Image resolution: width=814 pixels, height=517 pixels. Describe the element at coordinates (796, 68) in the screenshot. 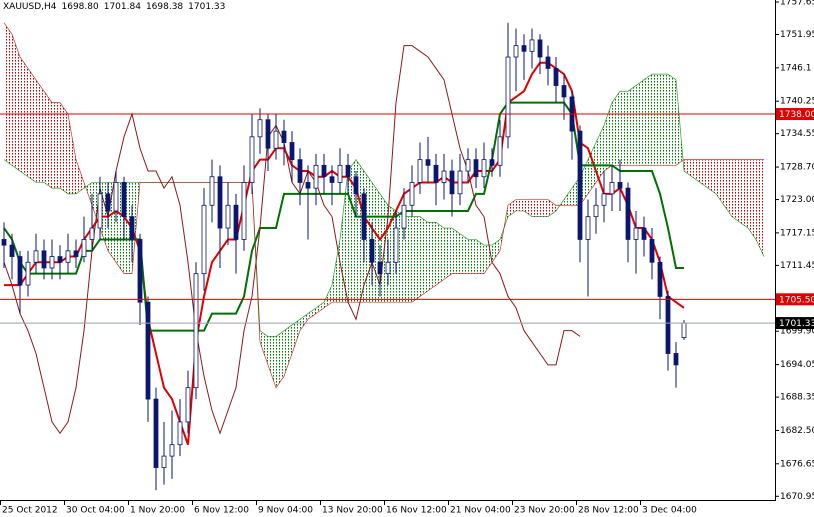

I see `y-tick-label: 1746.1` at that location.